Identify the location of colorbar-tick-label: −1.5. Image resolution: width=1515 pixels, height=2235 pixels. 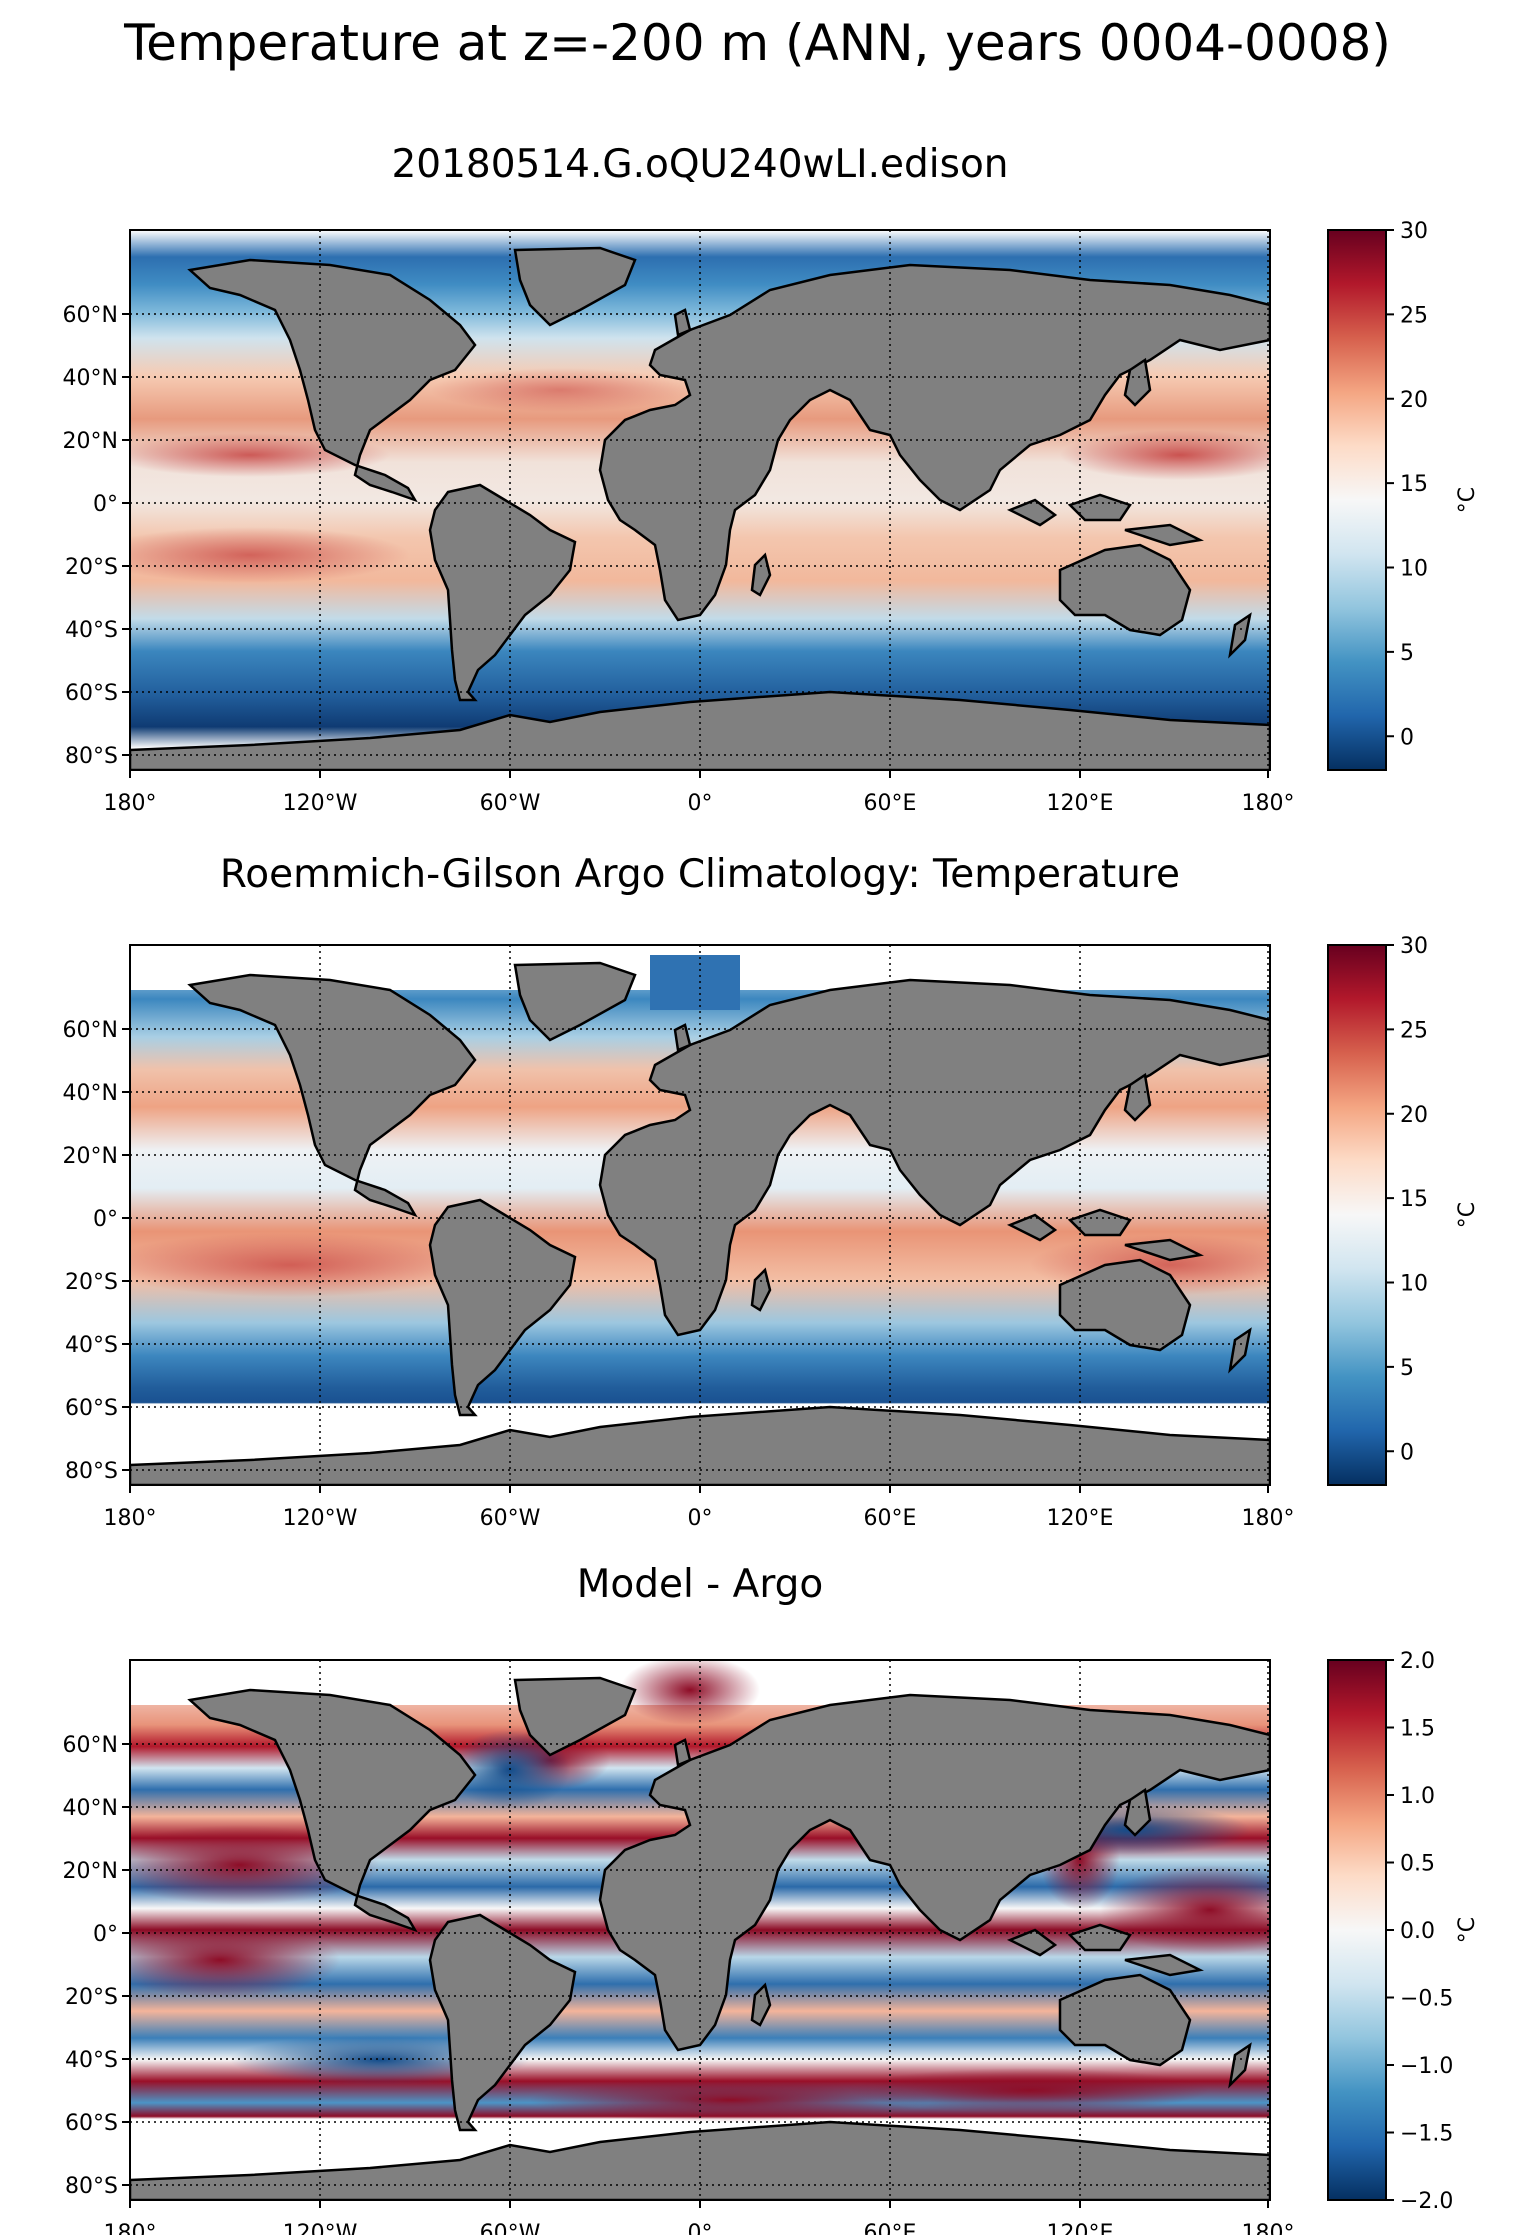
(1426, 2134).